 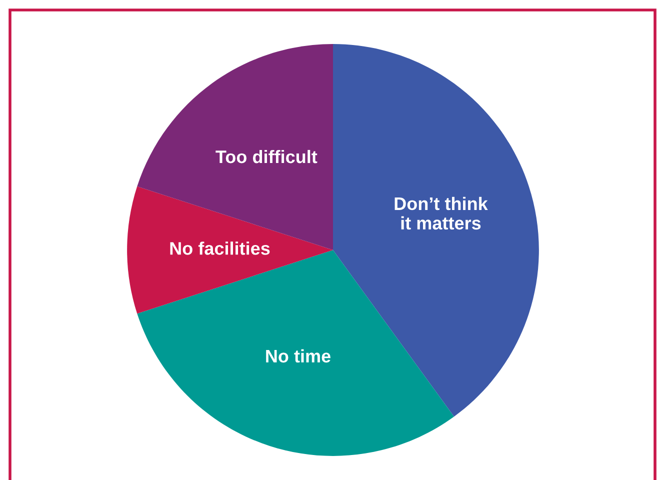 What do you see at coordinates (441, 213) in the screenshot?
I see `slice-label: Don’t think it matters` at bounding box center [441, 213].